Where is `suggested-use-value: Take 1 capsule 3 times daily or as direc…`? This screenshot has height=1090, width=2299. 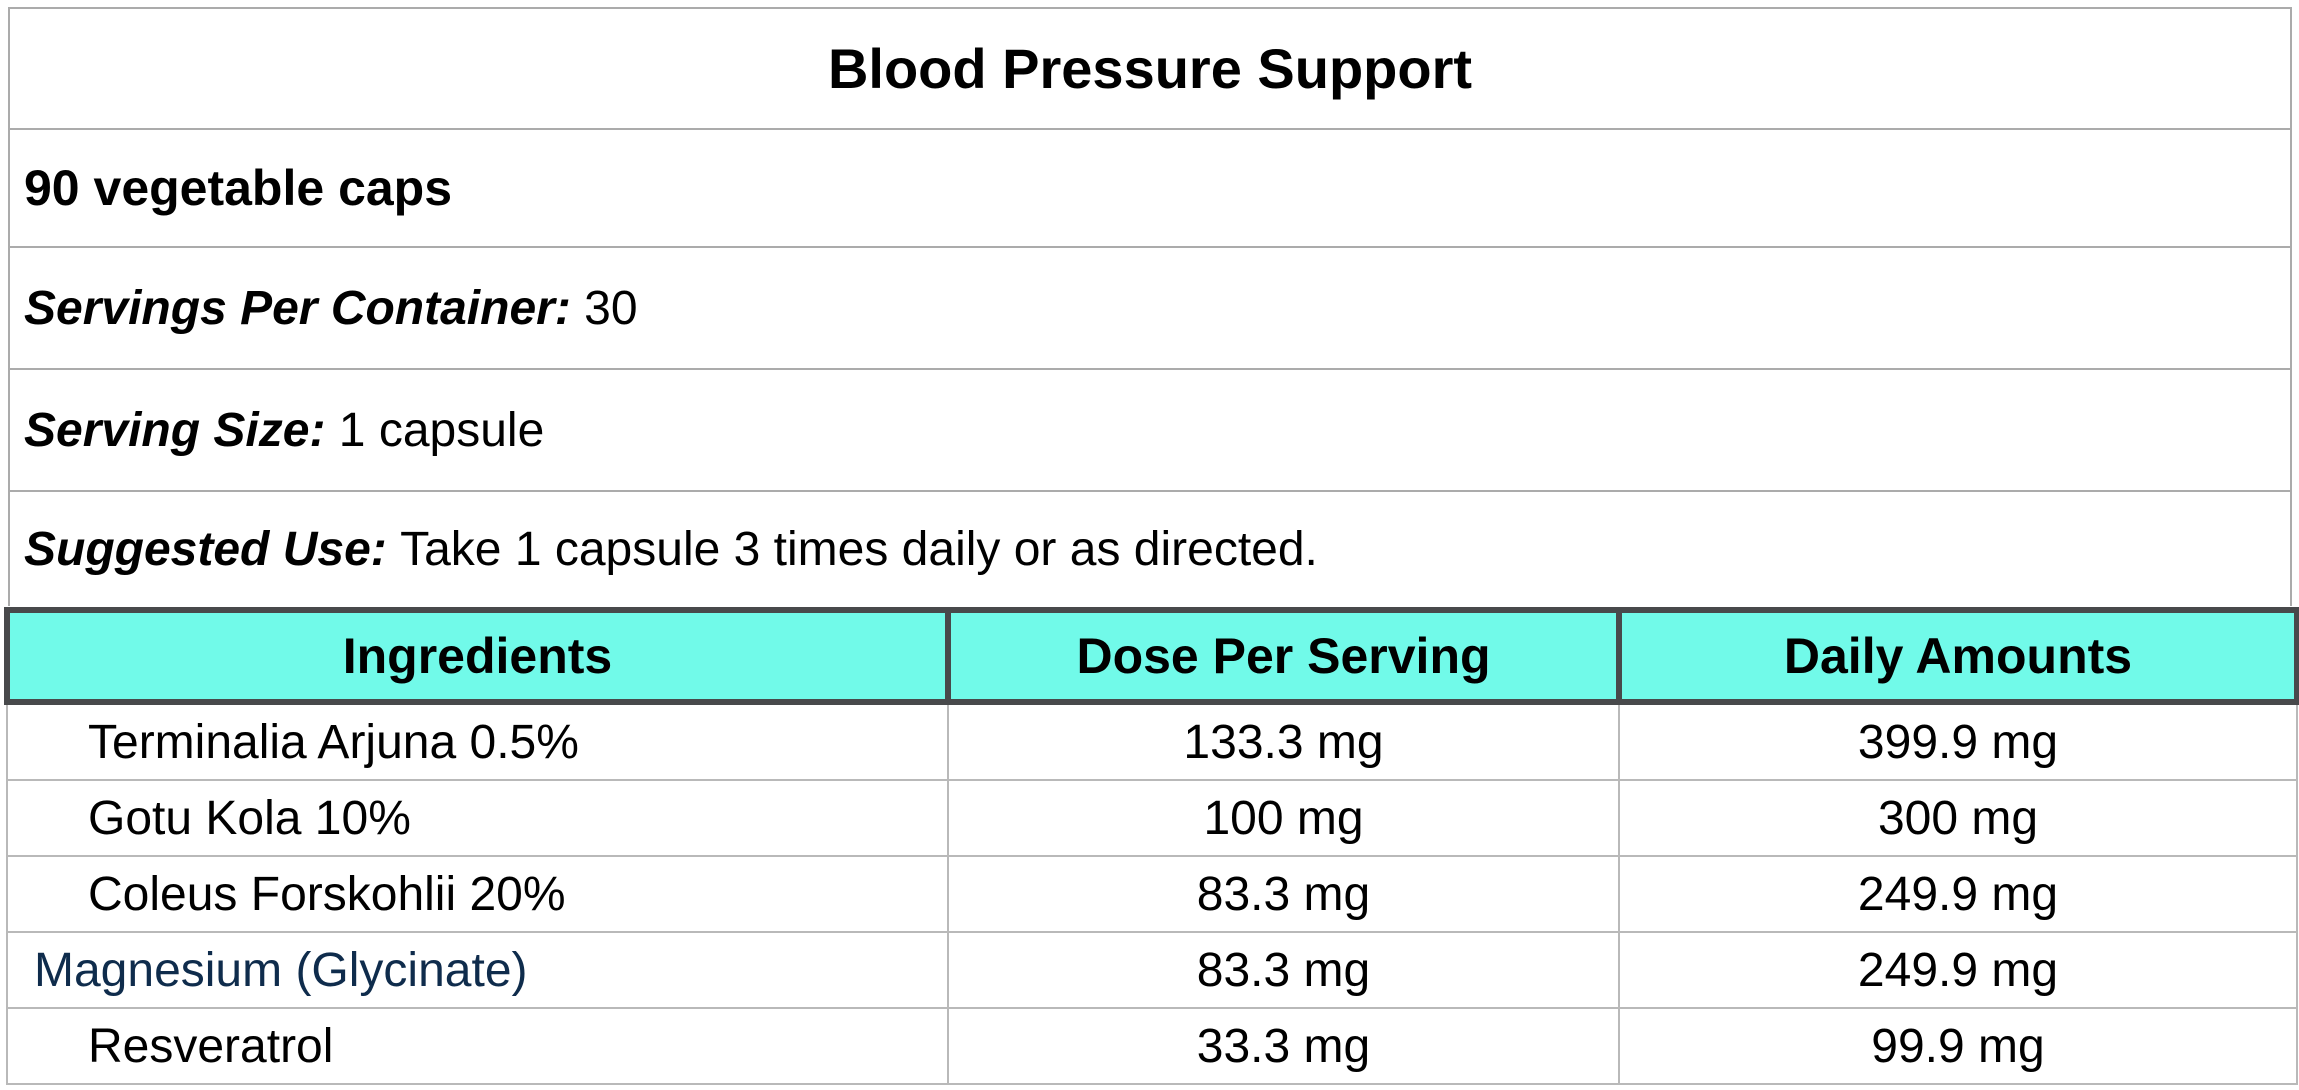
suggested-use-value: Take 1 capsule 3 times daily or as direc… is located at coordinates (859, 549).